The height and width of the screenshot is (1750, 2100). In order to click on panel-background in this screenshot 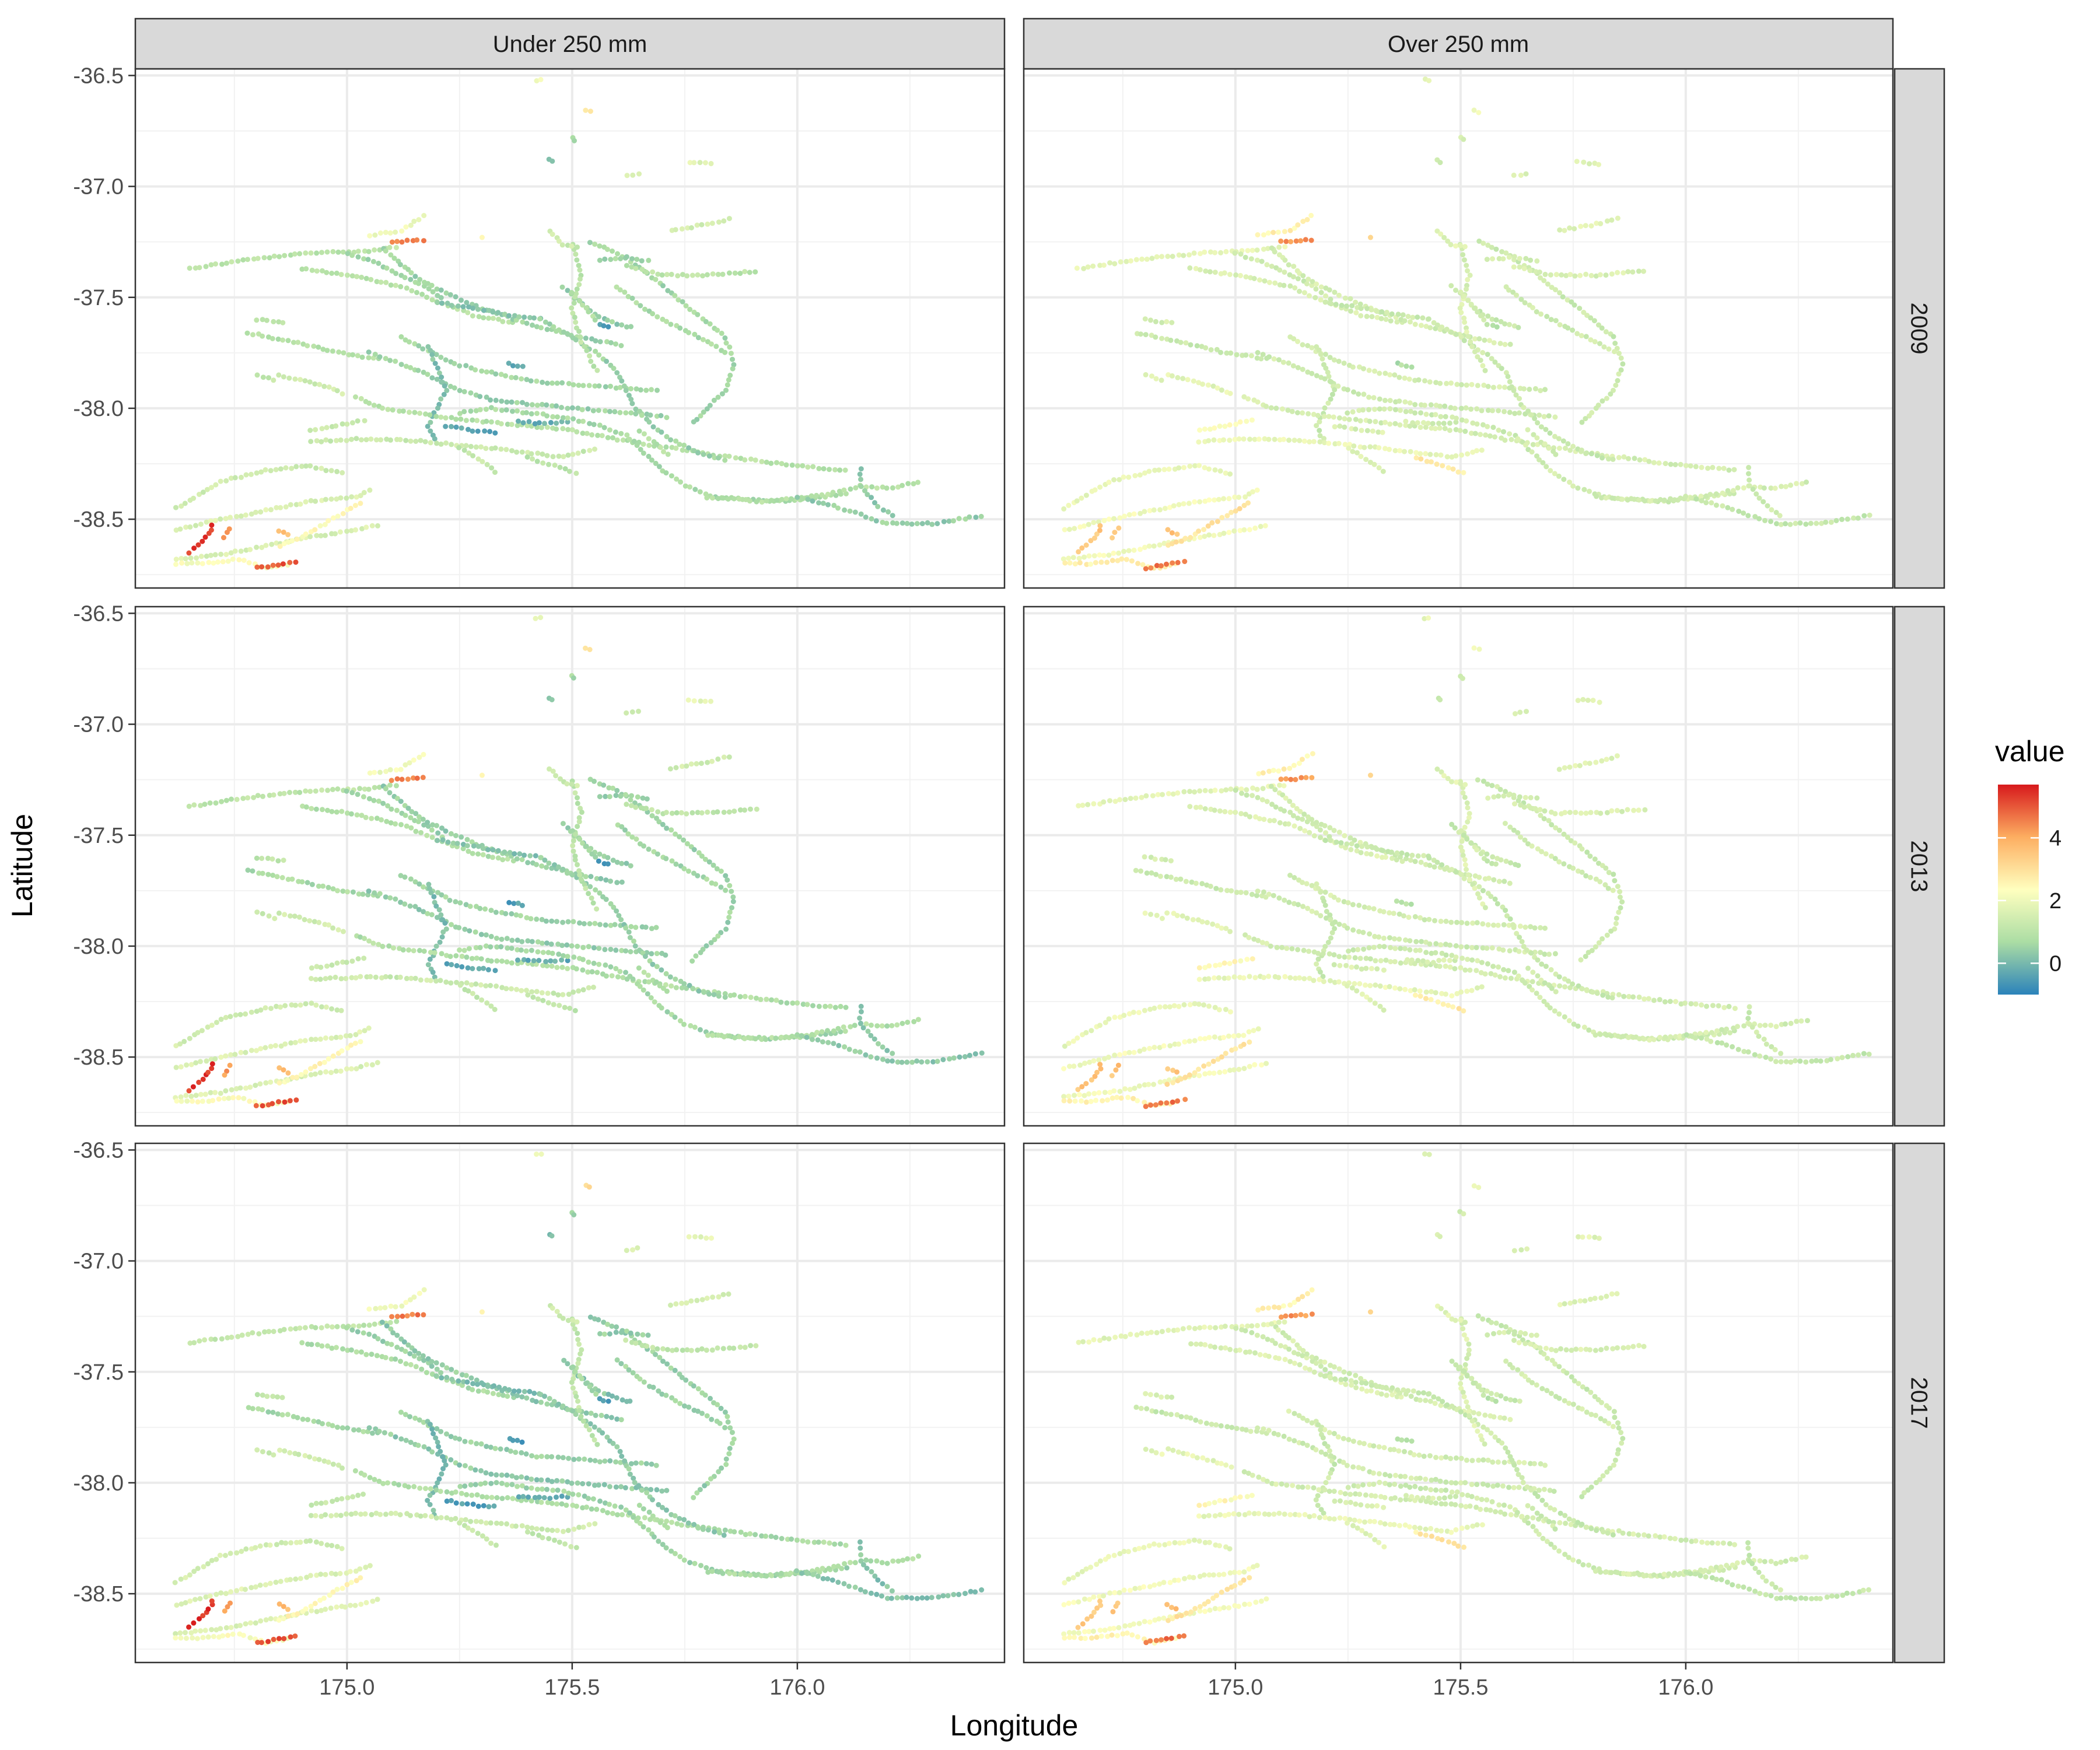, I will do `click(570, 328)`.